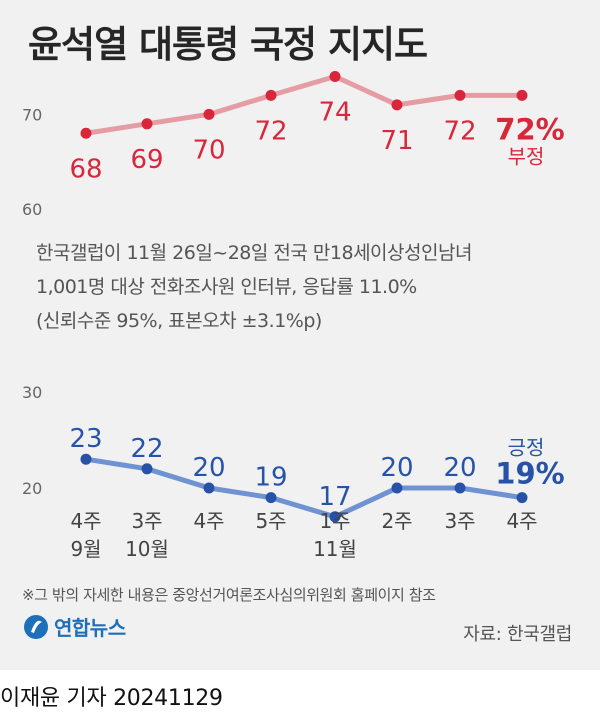 Image resolution: width=600 pixels, height=718 pixels. Describe the element at coordinates (526, 448) in the screenshot. I see `series-name-label: 긍정` at that location.